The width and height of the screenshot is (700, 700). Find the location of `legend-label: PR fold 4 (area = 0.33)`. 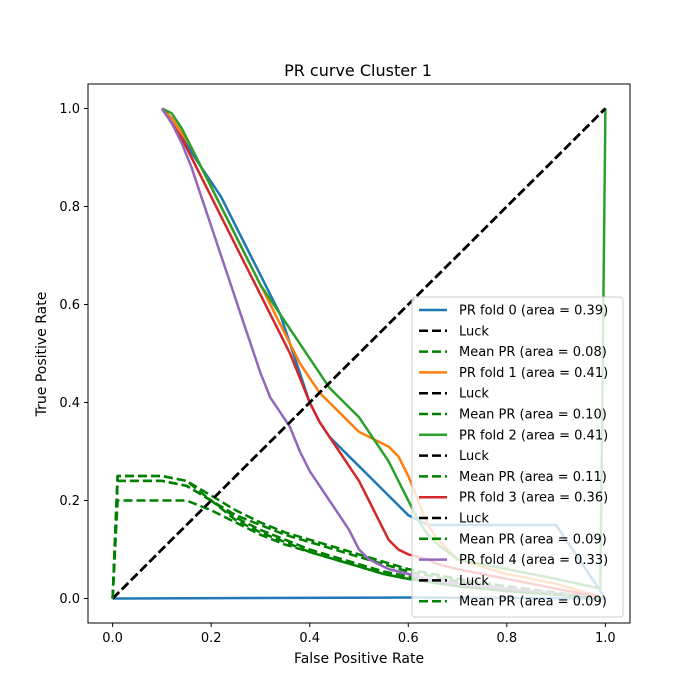

legend-label: PR fold 4 (area = 0.33) is located at coordinates (533, 560).